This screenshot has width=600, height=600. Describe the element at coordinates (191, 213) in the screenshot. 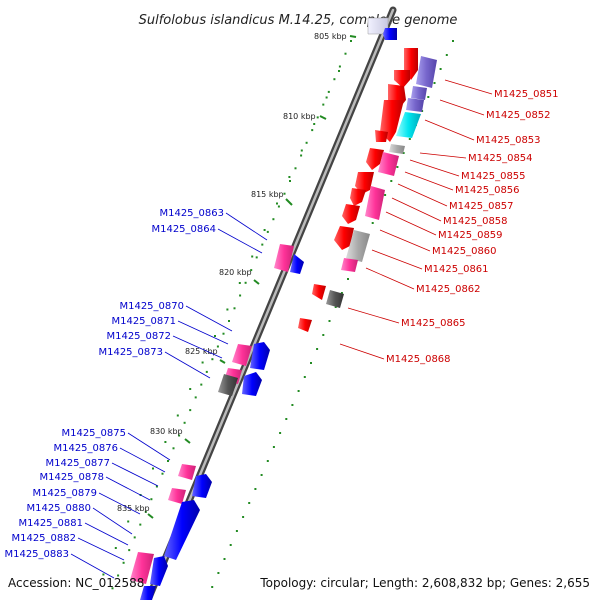

I see `gene-label: M1425_0863` at that location.